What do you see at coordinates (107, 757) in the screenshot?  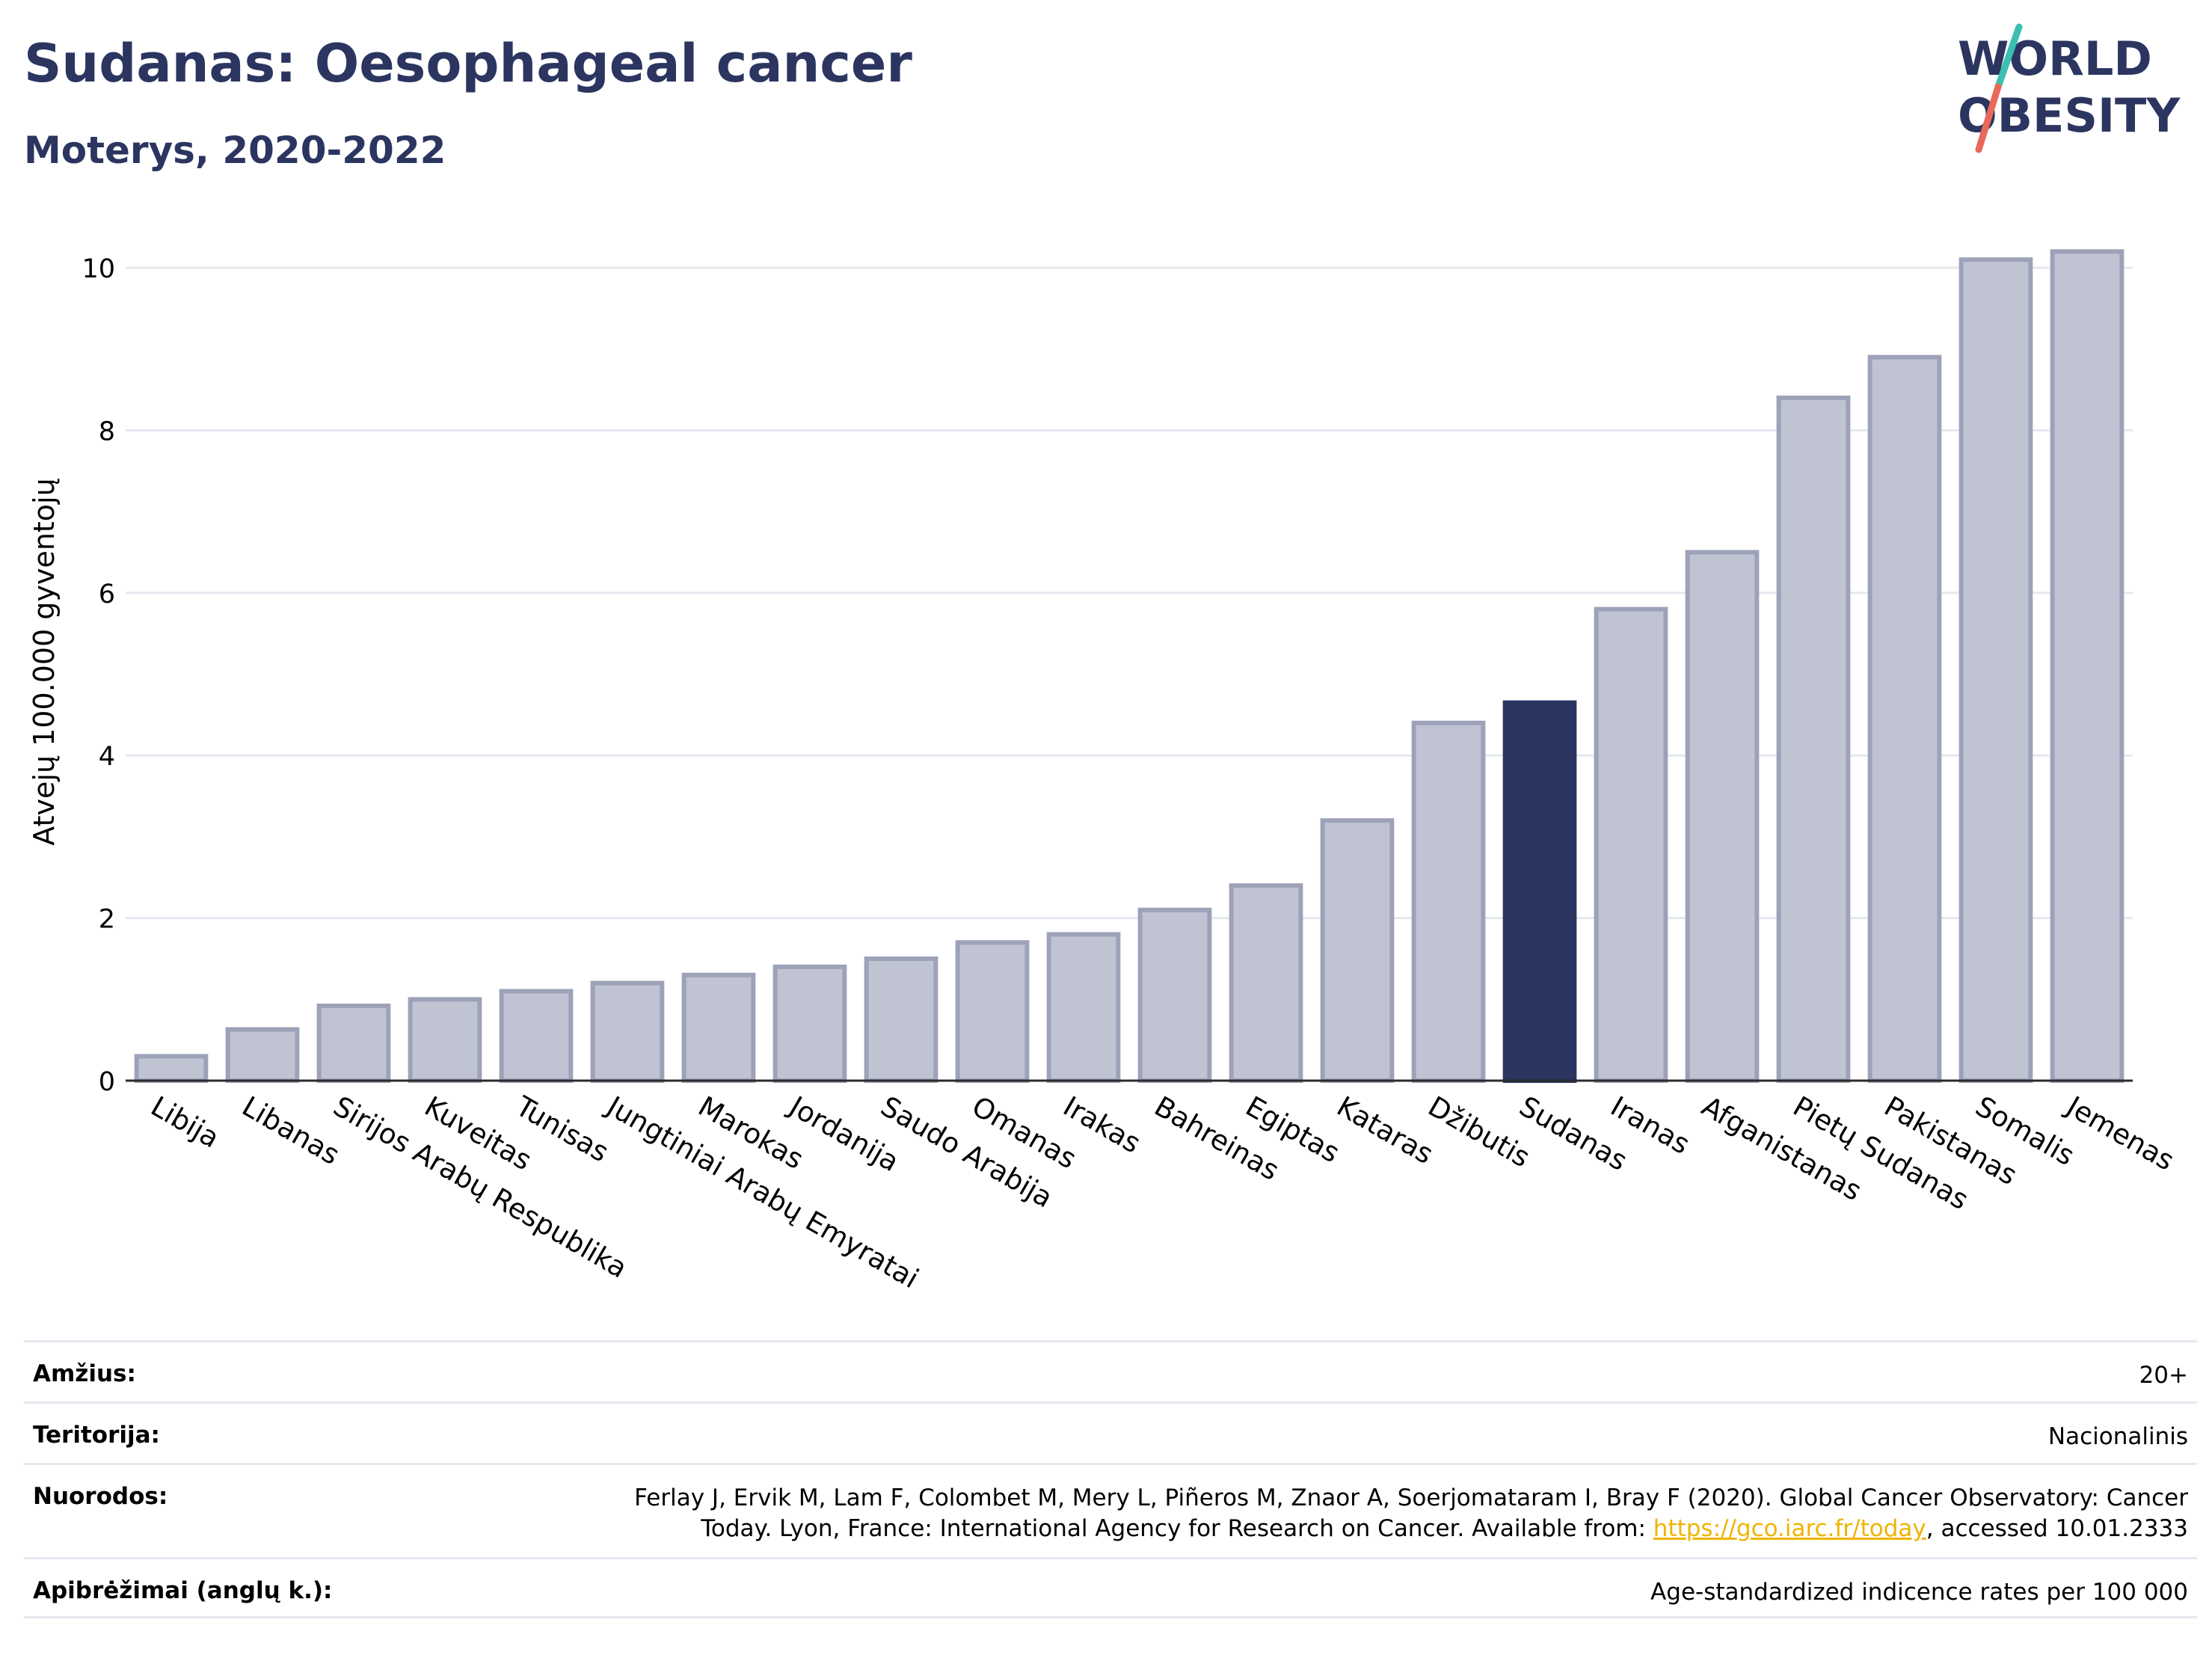 I see `y-tick-label: 4` at bounding box center [107, 757].